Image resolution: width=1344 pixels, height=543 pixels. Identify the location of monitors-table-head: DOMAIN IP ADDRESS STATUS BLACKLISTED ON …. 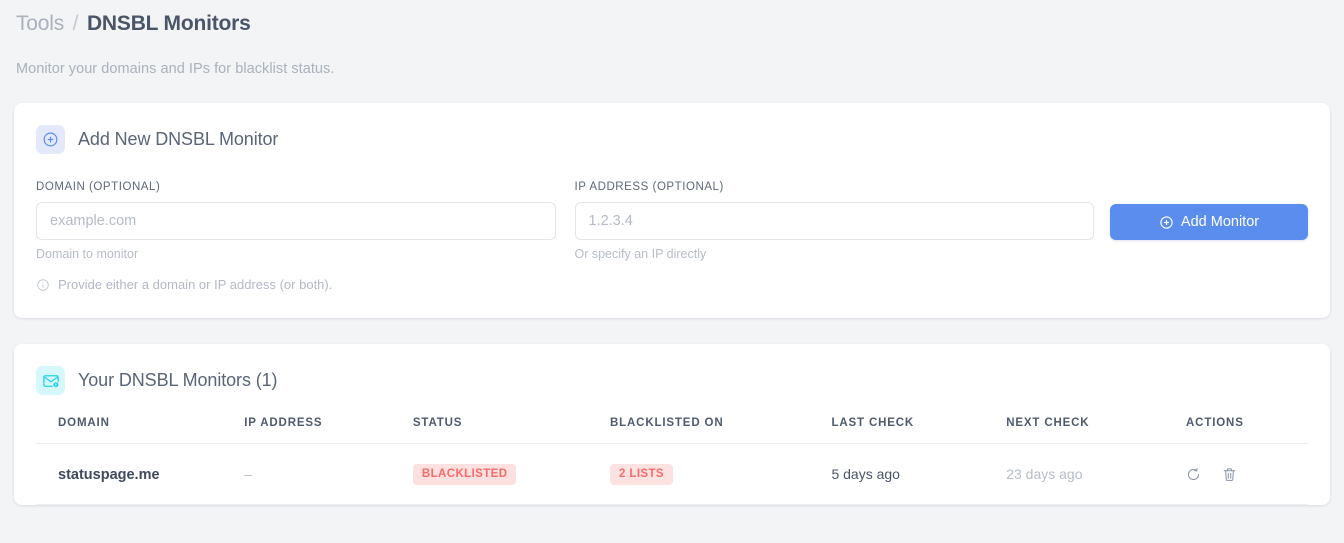
(672, 430).